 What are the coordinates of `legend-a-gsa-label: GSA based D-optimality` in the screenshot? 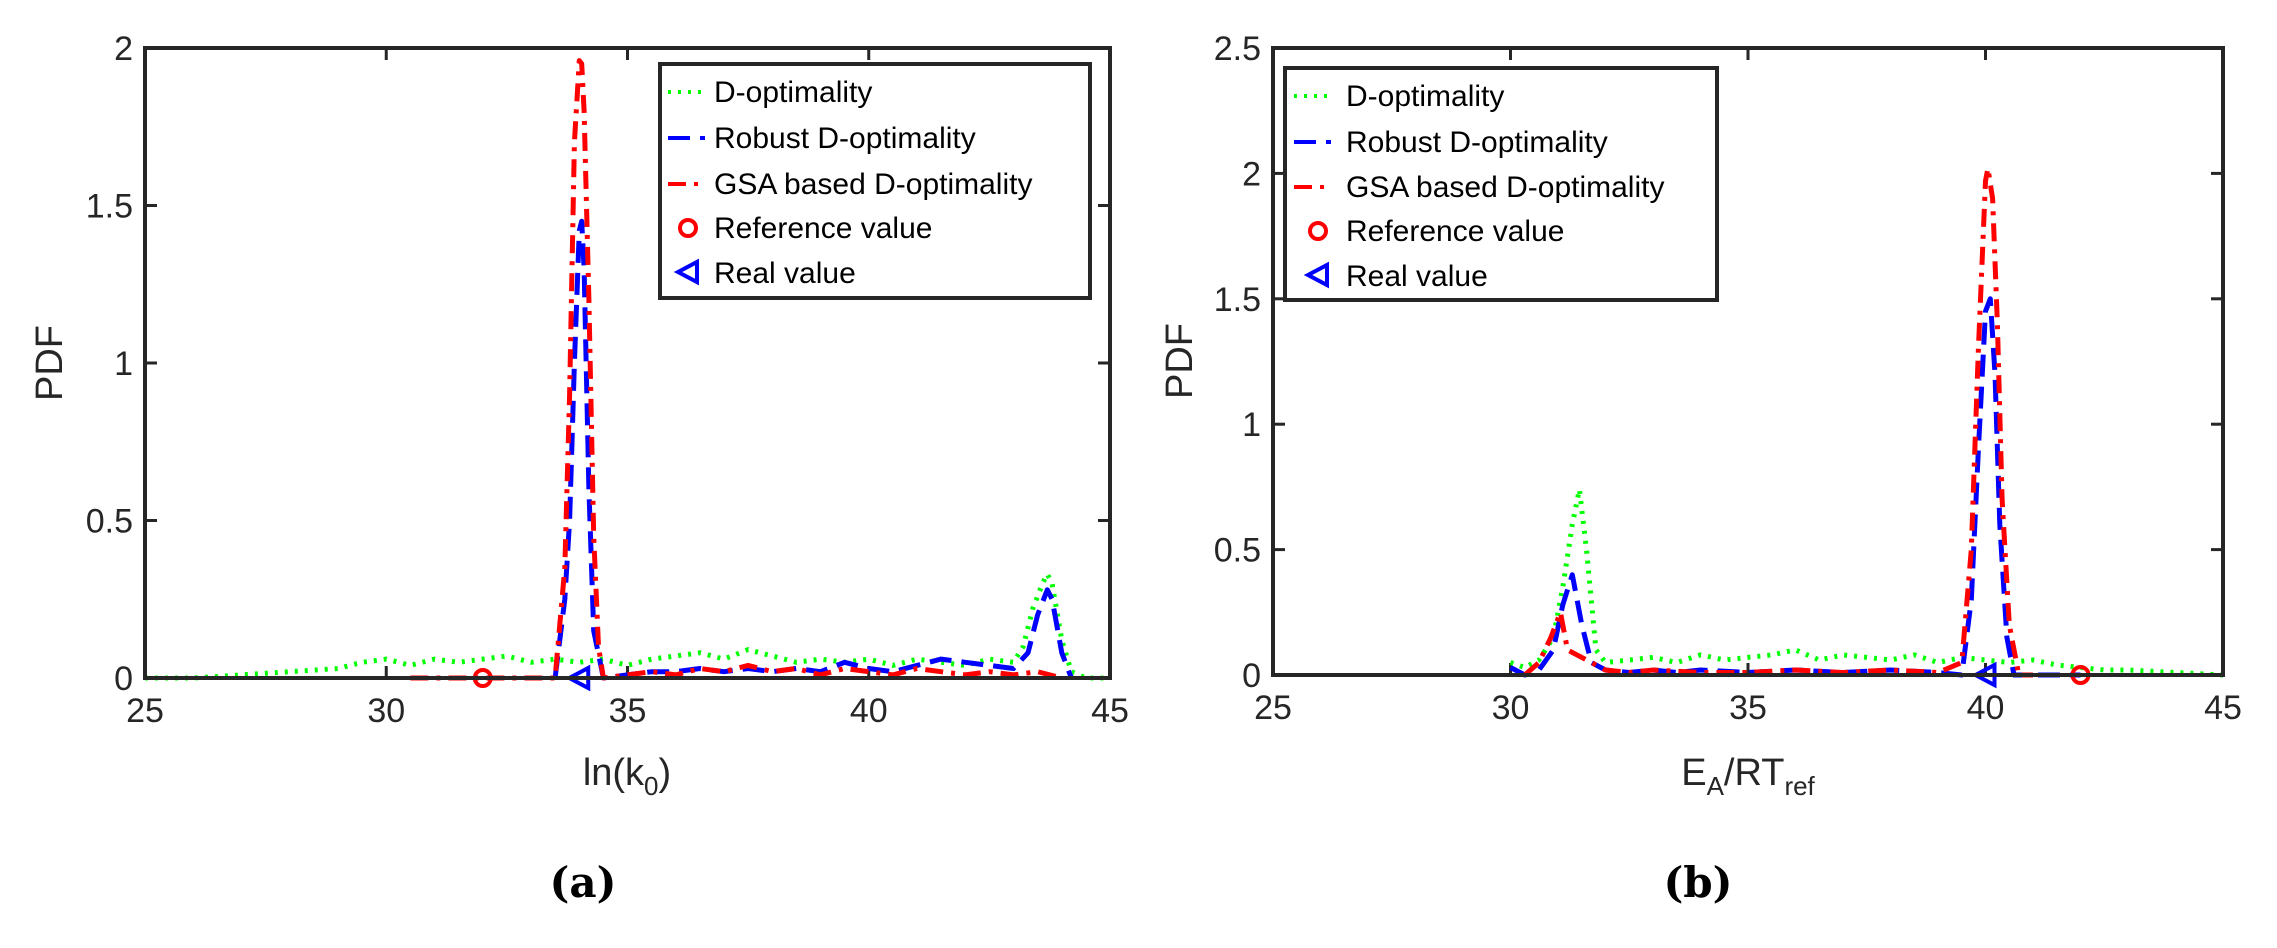 It's located at (873, 184).